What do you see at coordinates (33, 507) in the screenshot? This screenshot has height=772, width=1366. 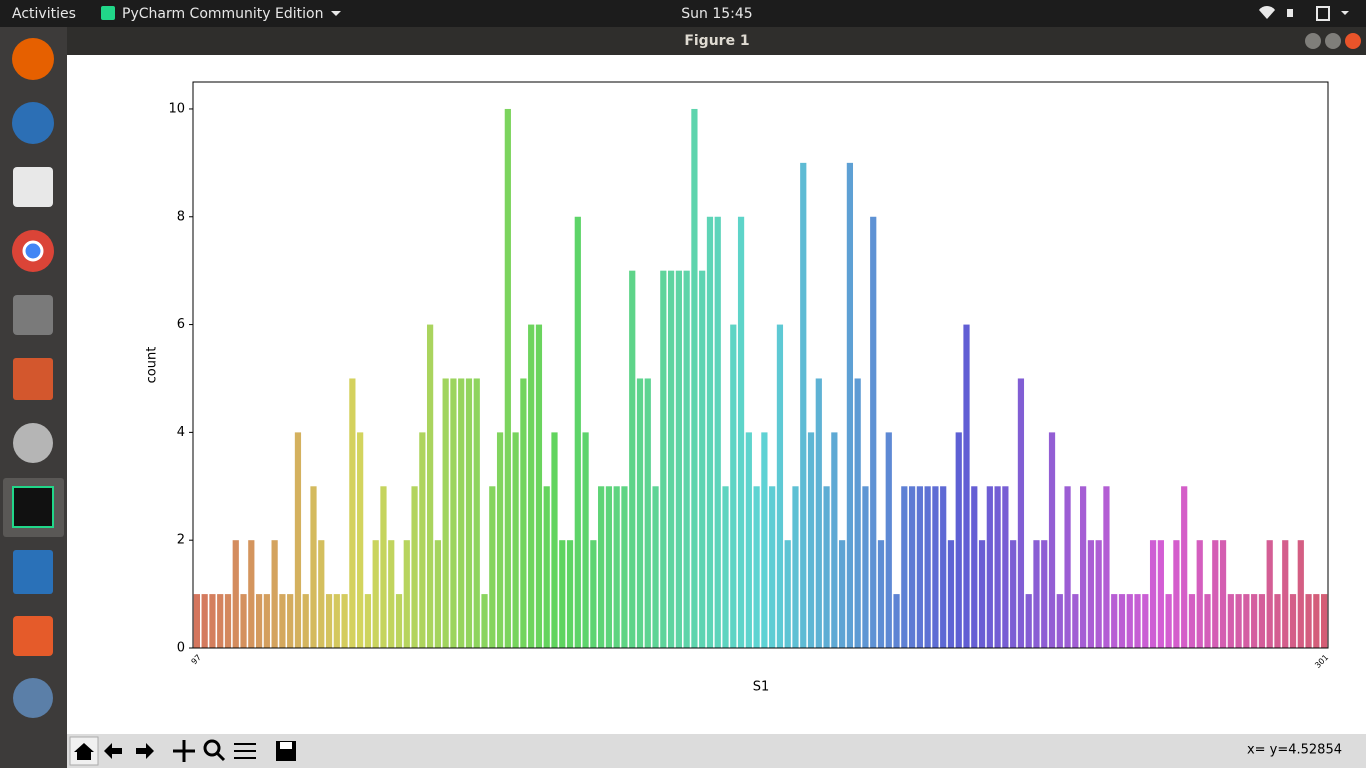 I see `pycharm-icon` at bounding box center [33, 507].